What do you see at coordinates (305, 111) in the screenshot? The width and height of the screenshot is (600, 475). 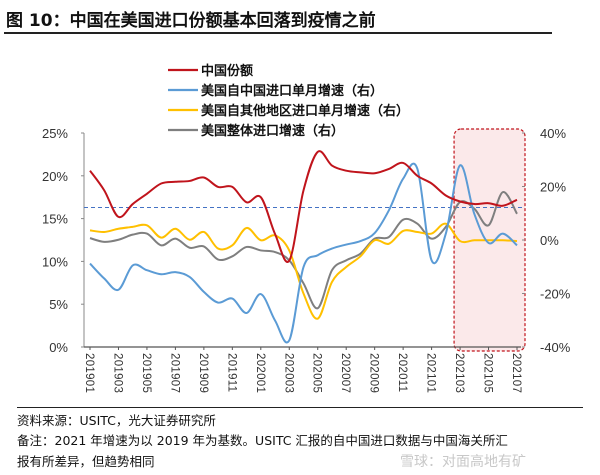 I see `legend-label: 美国自其他地区进口单月增速（右）` at bounding box center [305, 111].